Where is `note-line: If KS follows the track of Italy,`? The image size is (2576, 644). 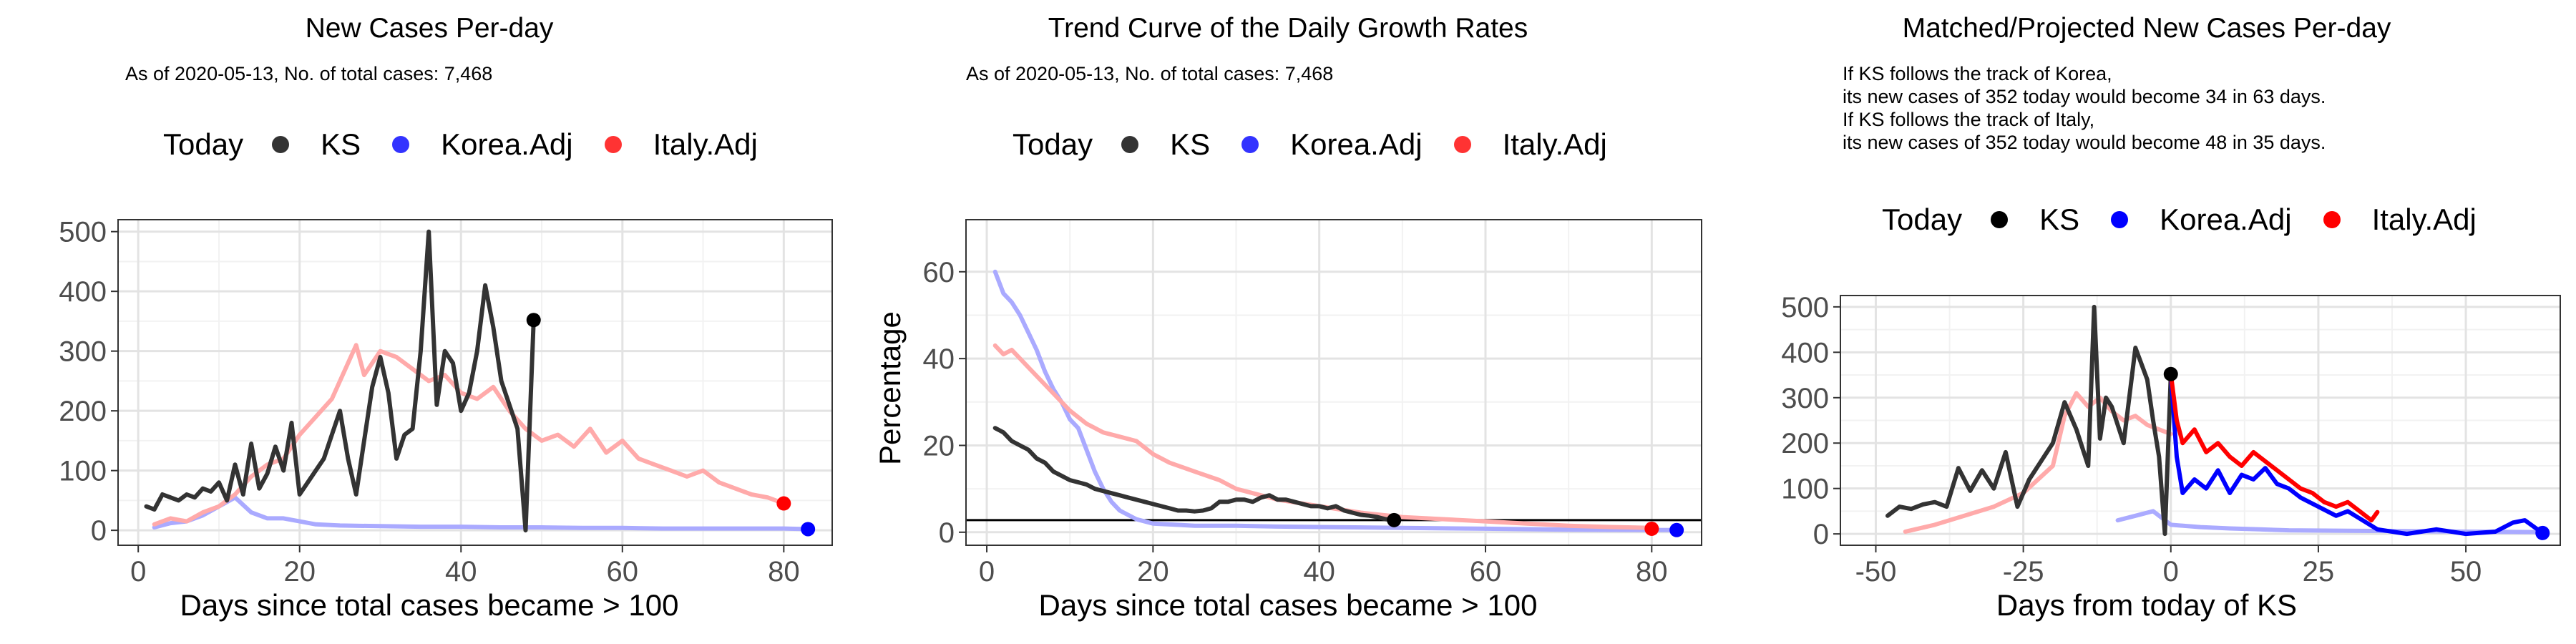
note-line: If KS follows the track of Italy, is located at coordinates (1969, 119).